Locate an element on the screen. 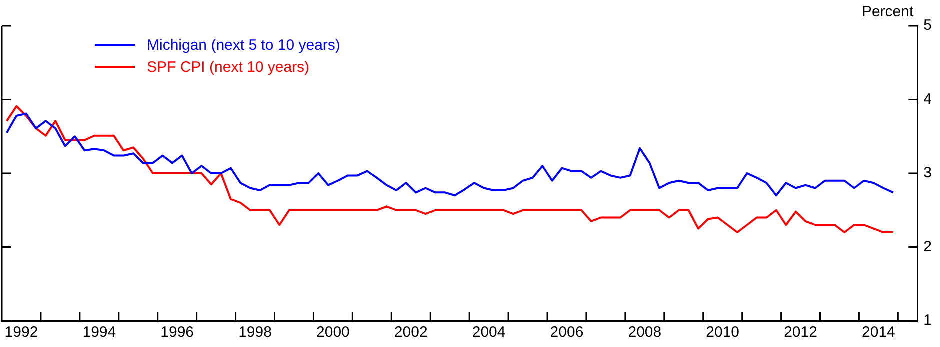 The image size is (940, 347). x-tick-label: 1992 is located at coordinates (21, 333).